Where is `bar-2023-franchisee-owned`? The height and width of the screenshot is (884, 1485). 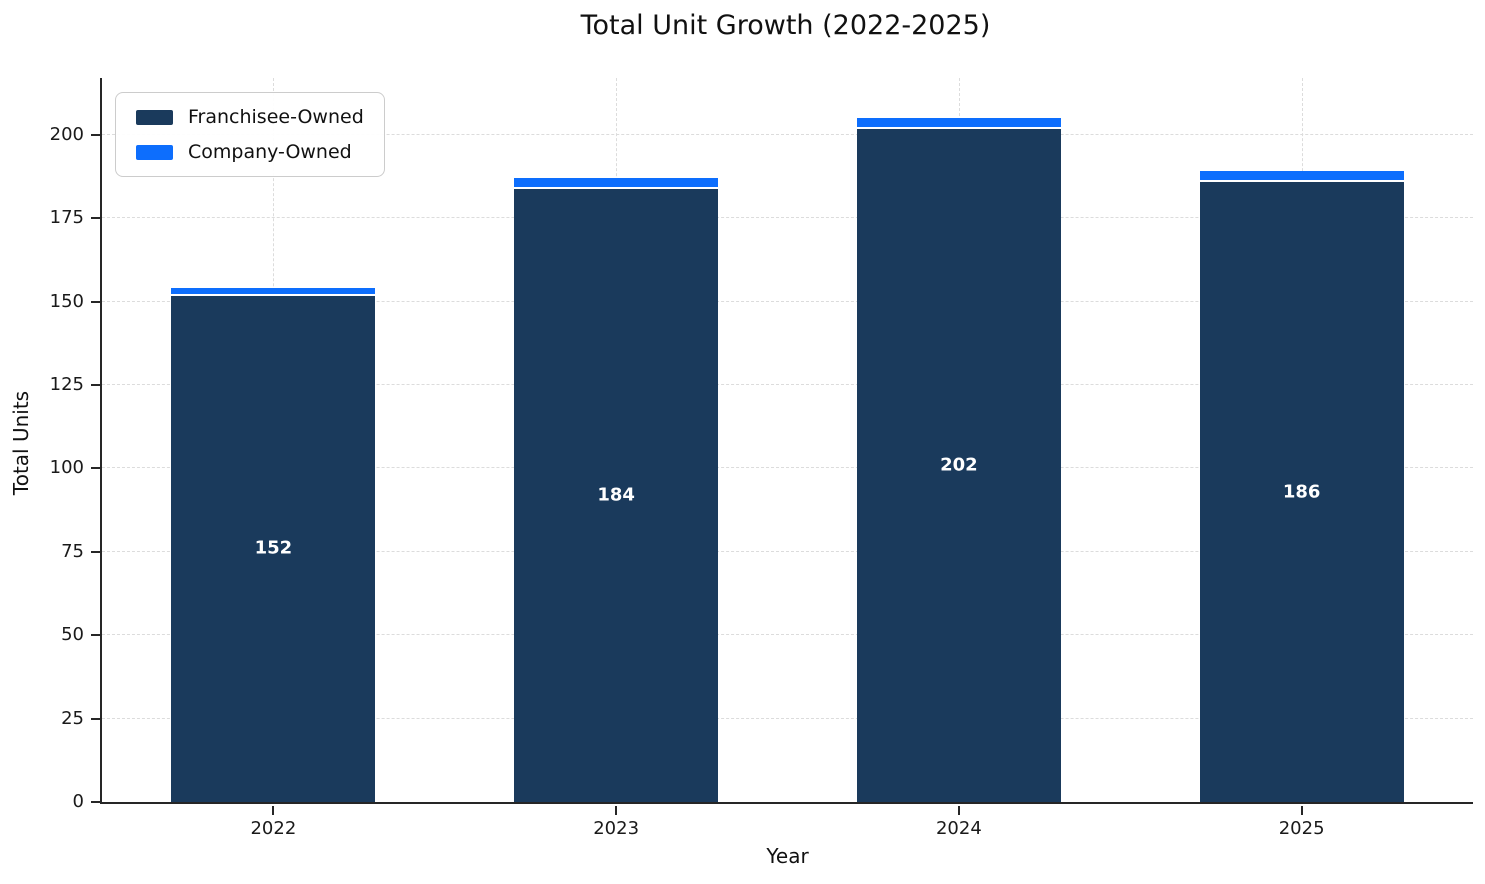
bar-2023-franchisee-owned is located at coordinates (616, 495).